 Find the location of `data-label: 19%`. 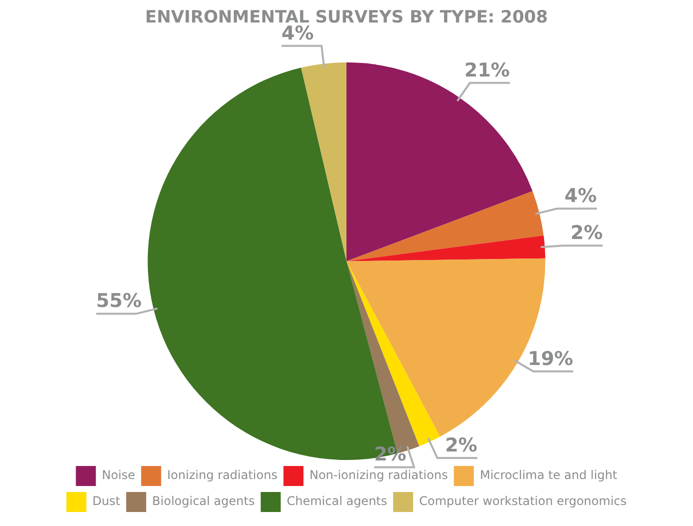

data-label: 19% is located at coordinates (551, 359).